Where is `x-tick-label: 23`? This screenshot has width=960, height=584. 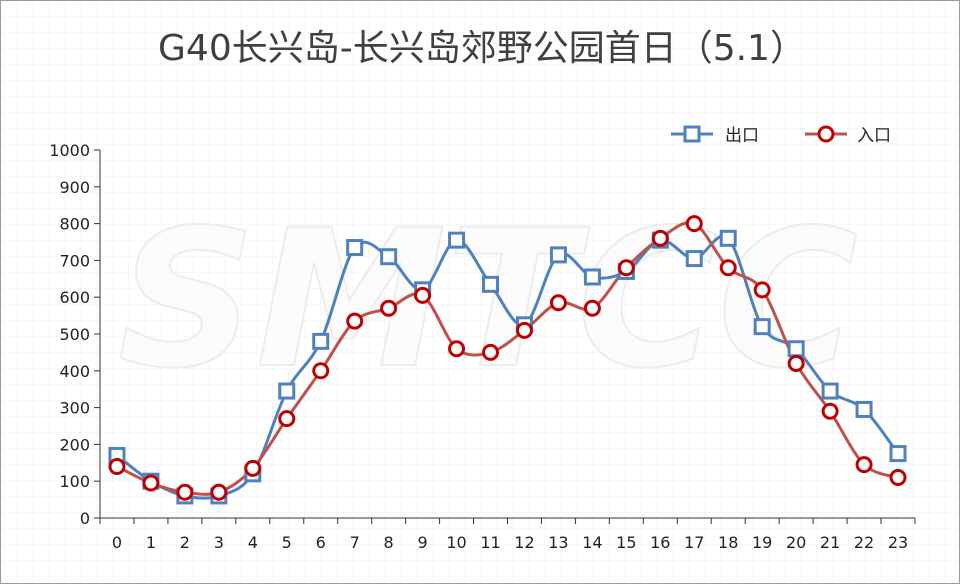 x-tick-label: 23 is located at coordinates (898, 542).